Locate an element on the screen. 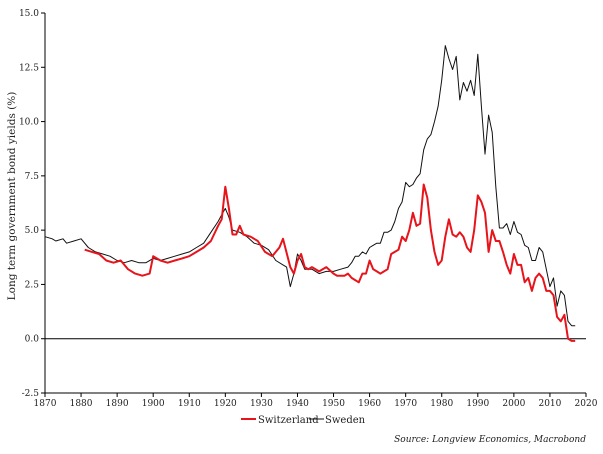 Image resolution: width=603 pixels, height=454 pixels. x-tick-label: 1960 is located at coordinates (369, 404).